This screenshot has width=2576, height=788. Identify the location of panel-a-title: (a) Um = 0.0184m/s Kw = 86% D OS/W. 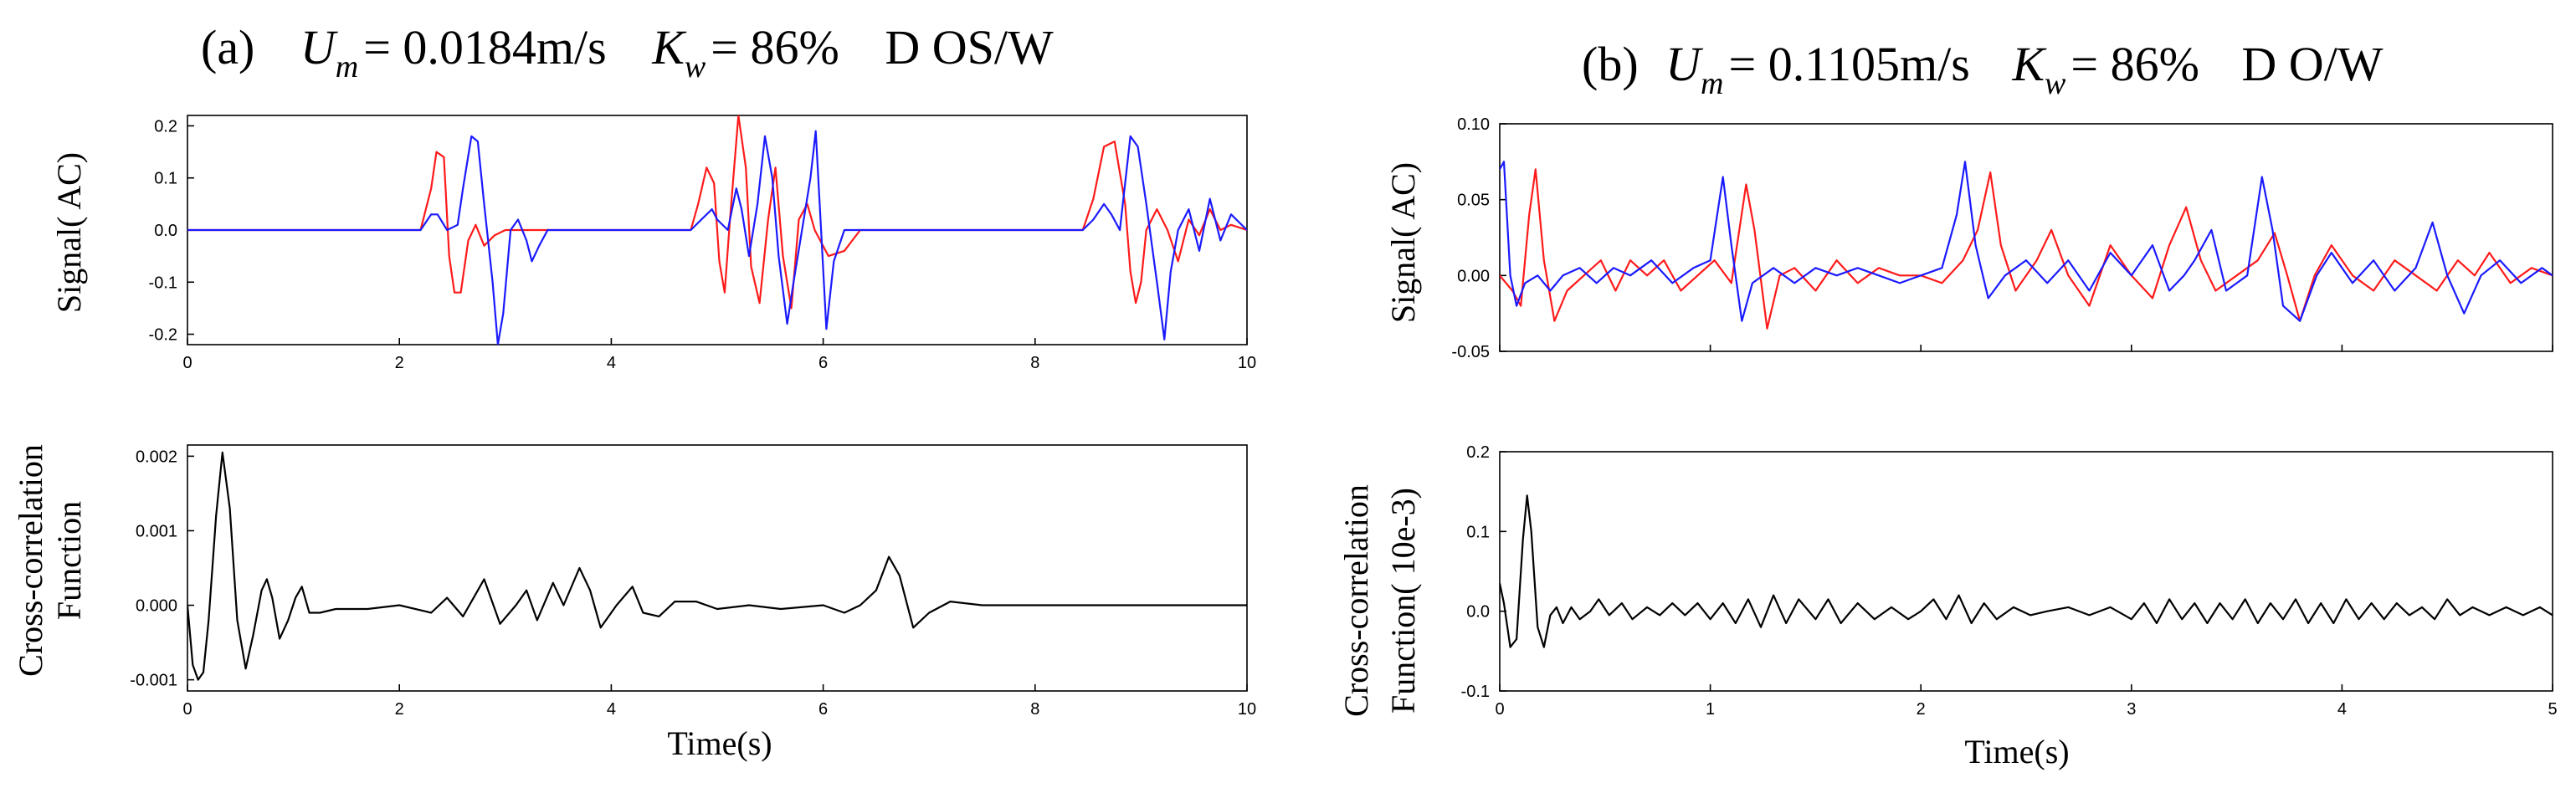
(627, 52).